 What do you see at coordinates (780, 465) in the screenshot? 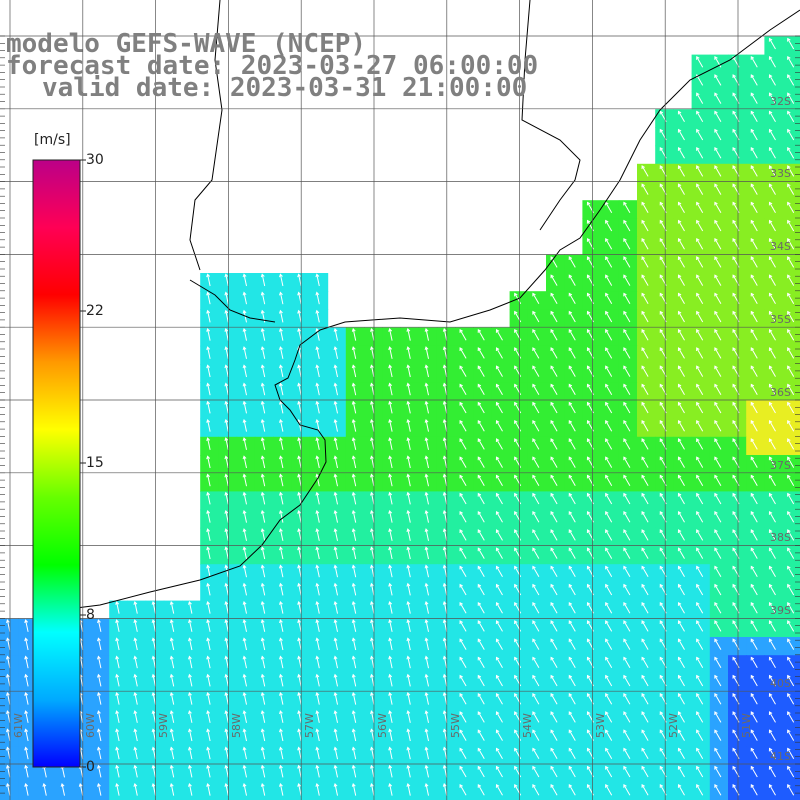
I see `lat-label: 37S` at bounding box center [780, 465].